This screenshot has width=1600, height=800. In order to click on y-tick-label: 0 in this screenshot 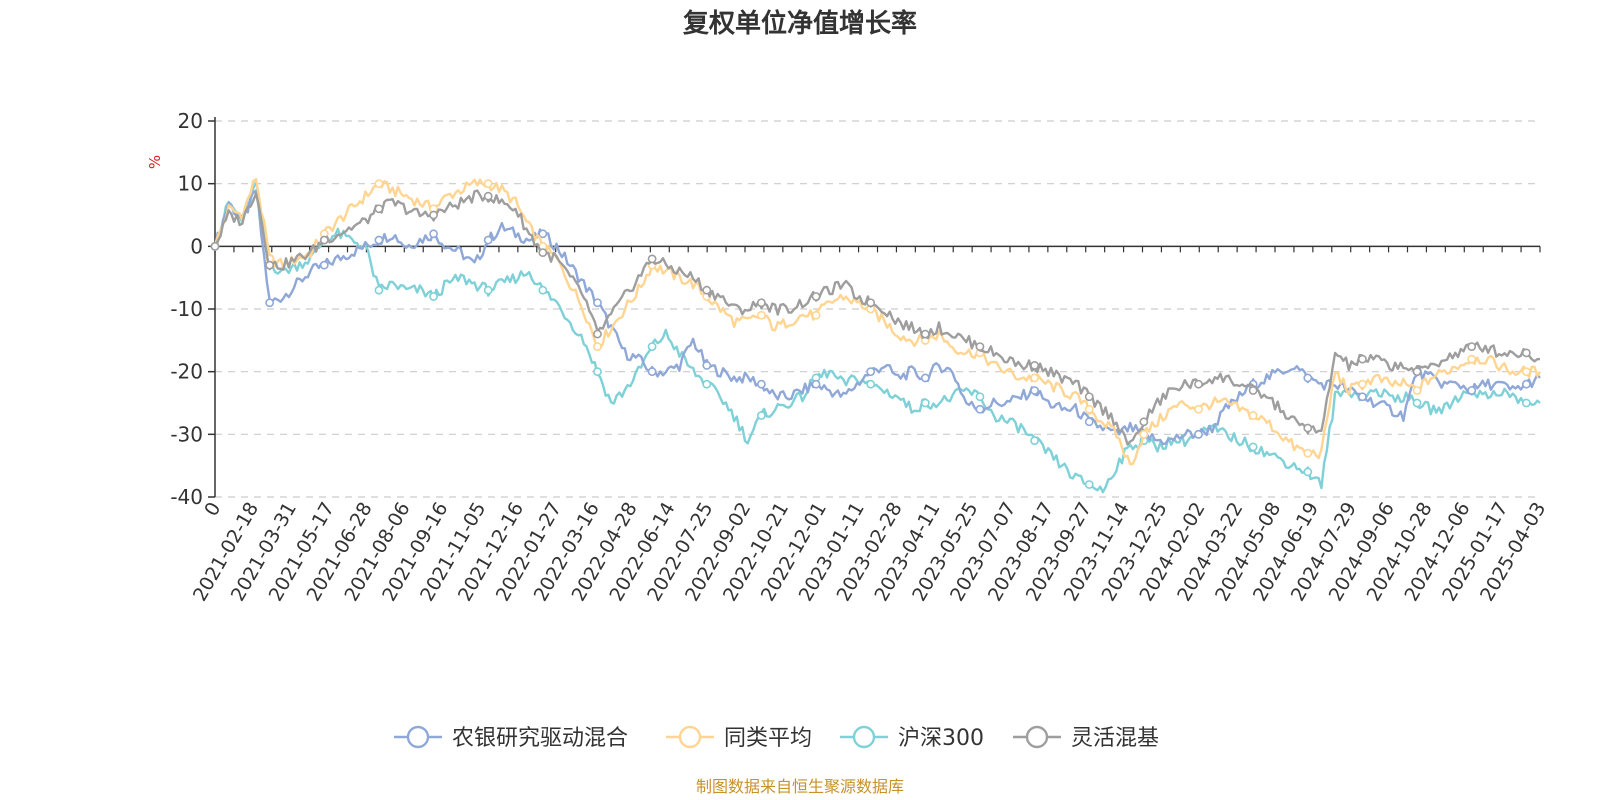, I will do `click(196, 246)`.